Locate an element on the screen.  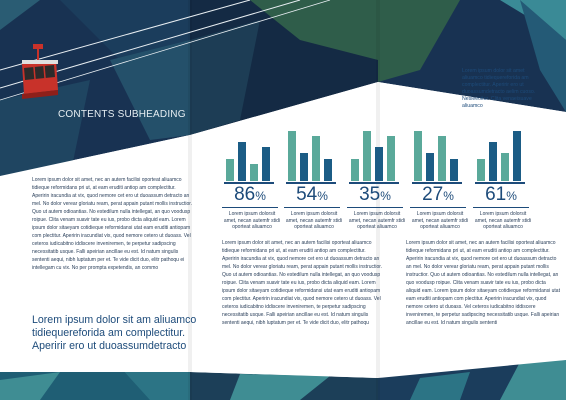
cable-car-icon is located at coordinates (40, 71).